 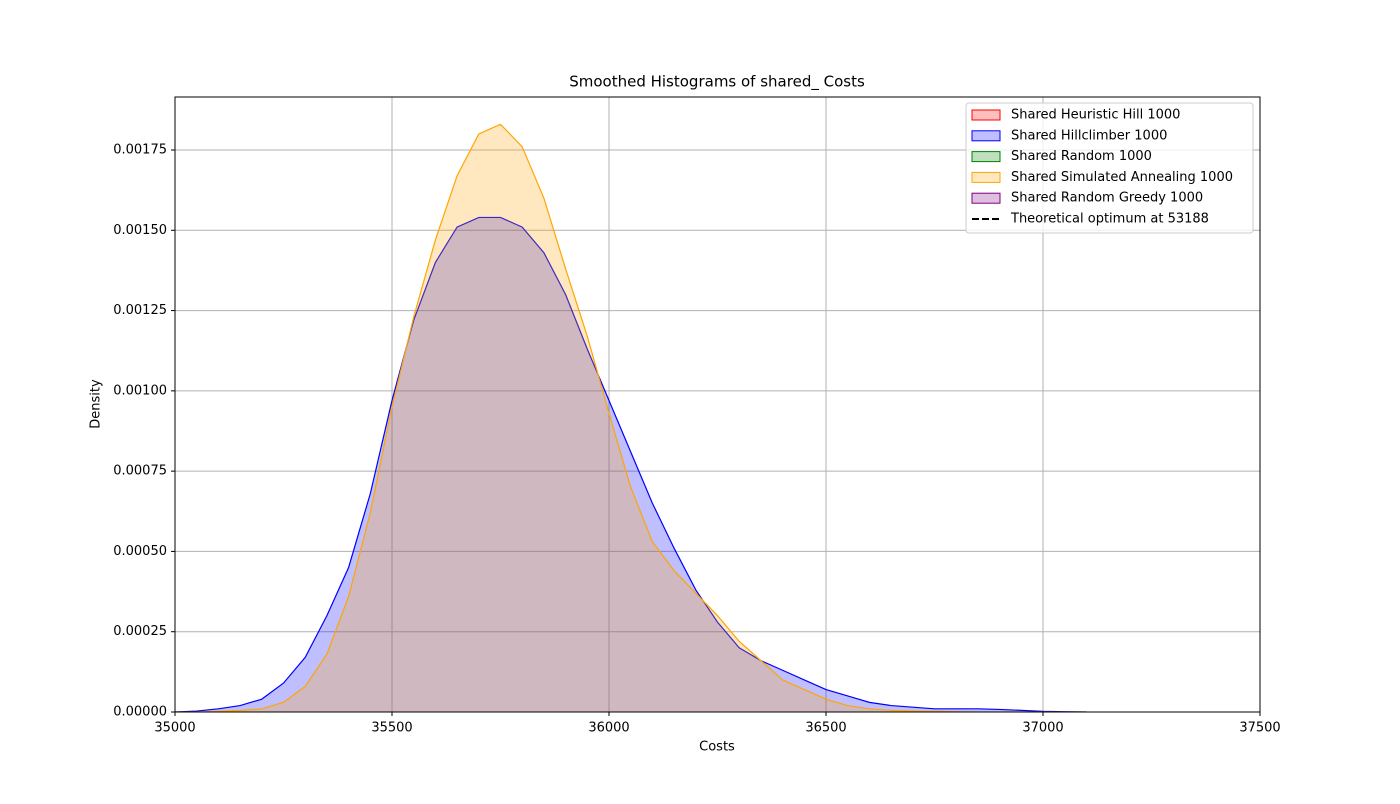 What do you see at coordinates (140, 149) in the screenshot?
I see `y-tick-label: 0.00175` at bounding box center [140, 149].